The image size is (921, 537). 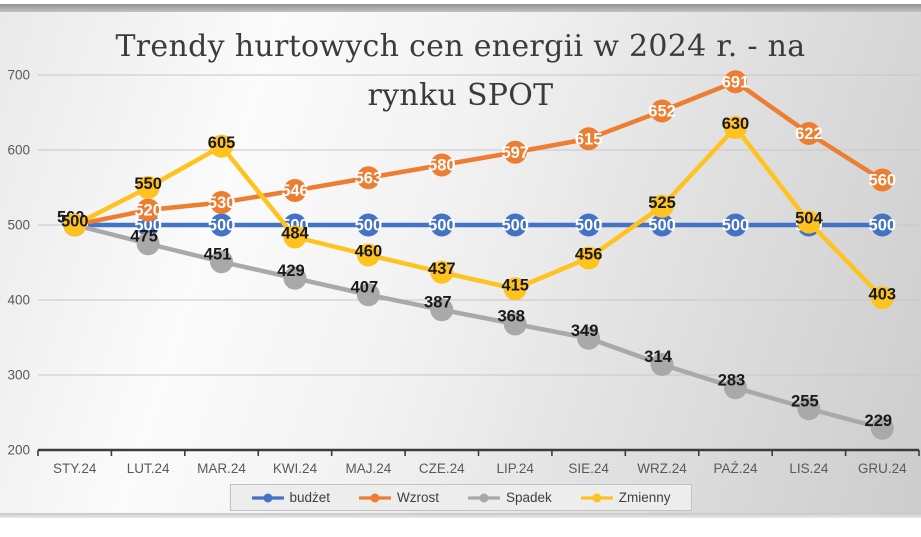 I want to click on chart-legend: budżet Wzrost Spadek Zmienny, so click(x=460, y=497).